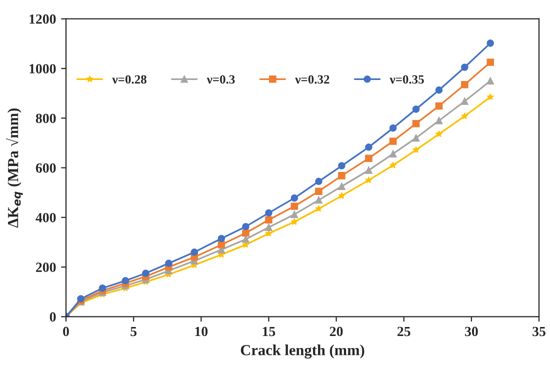 The width and height of the screenshot is (550, 377). Describe the element at coordinates (471, 331) in the screenshot. I see `x-tick-label: 30` at that location.